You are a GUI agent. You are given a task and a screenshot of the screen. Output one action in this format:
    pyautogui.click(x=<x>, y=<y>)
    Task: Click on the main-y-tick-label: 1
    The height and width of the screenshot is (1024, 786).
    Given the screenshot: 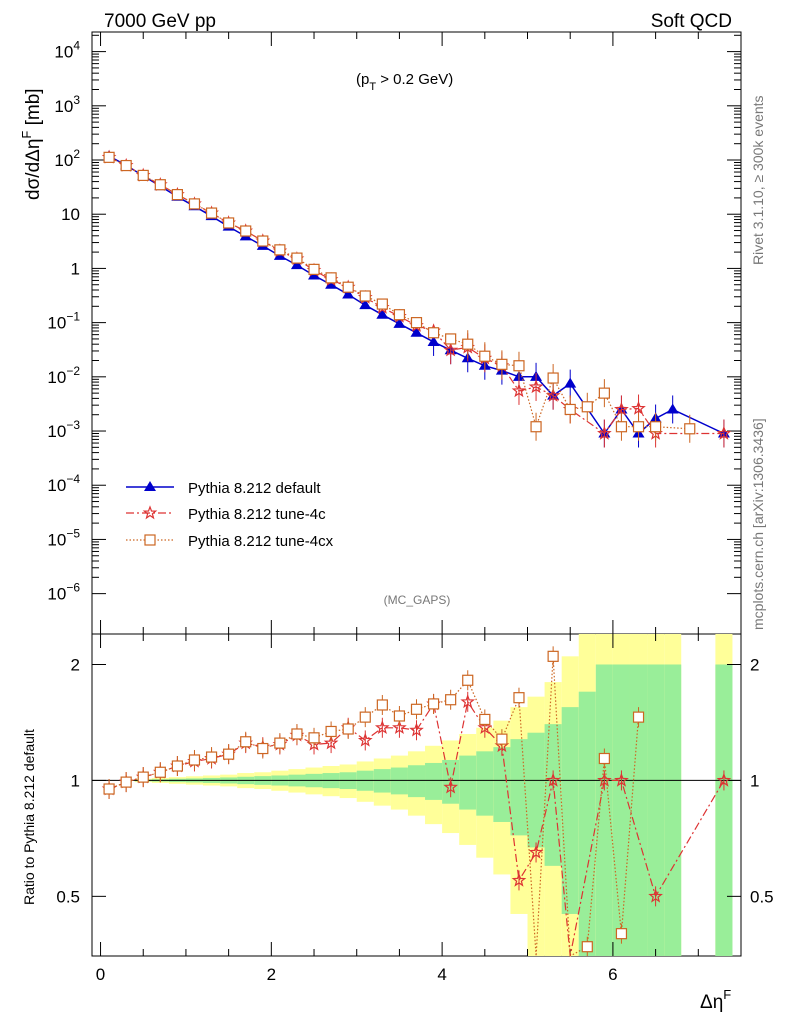 What is the action you would take?
    pyautogui.click(x=75, y=268)
    